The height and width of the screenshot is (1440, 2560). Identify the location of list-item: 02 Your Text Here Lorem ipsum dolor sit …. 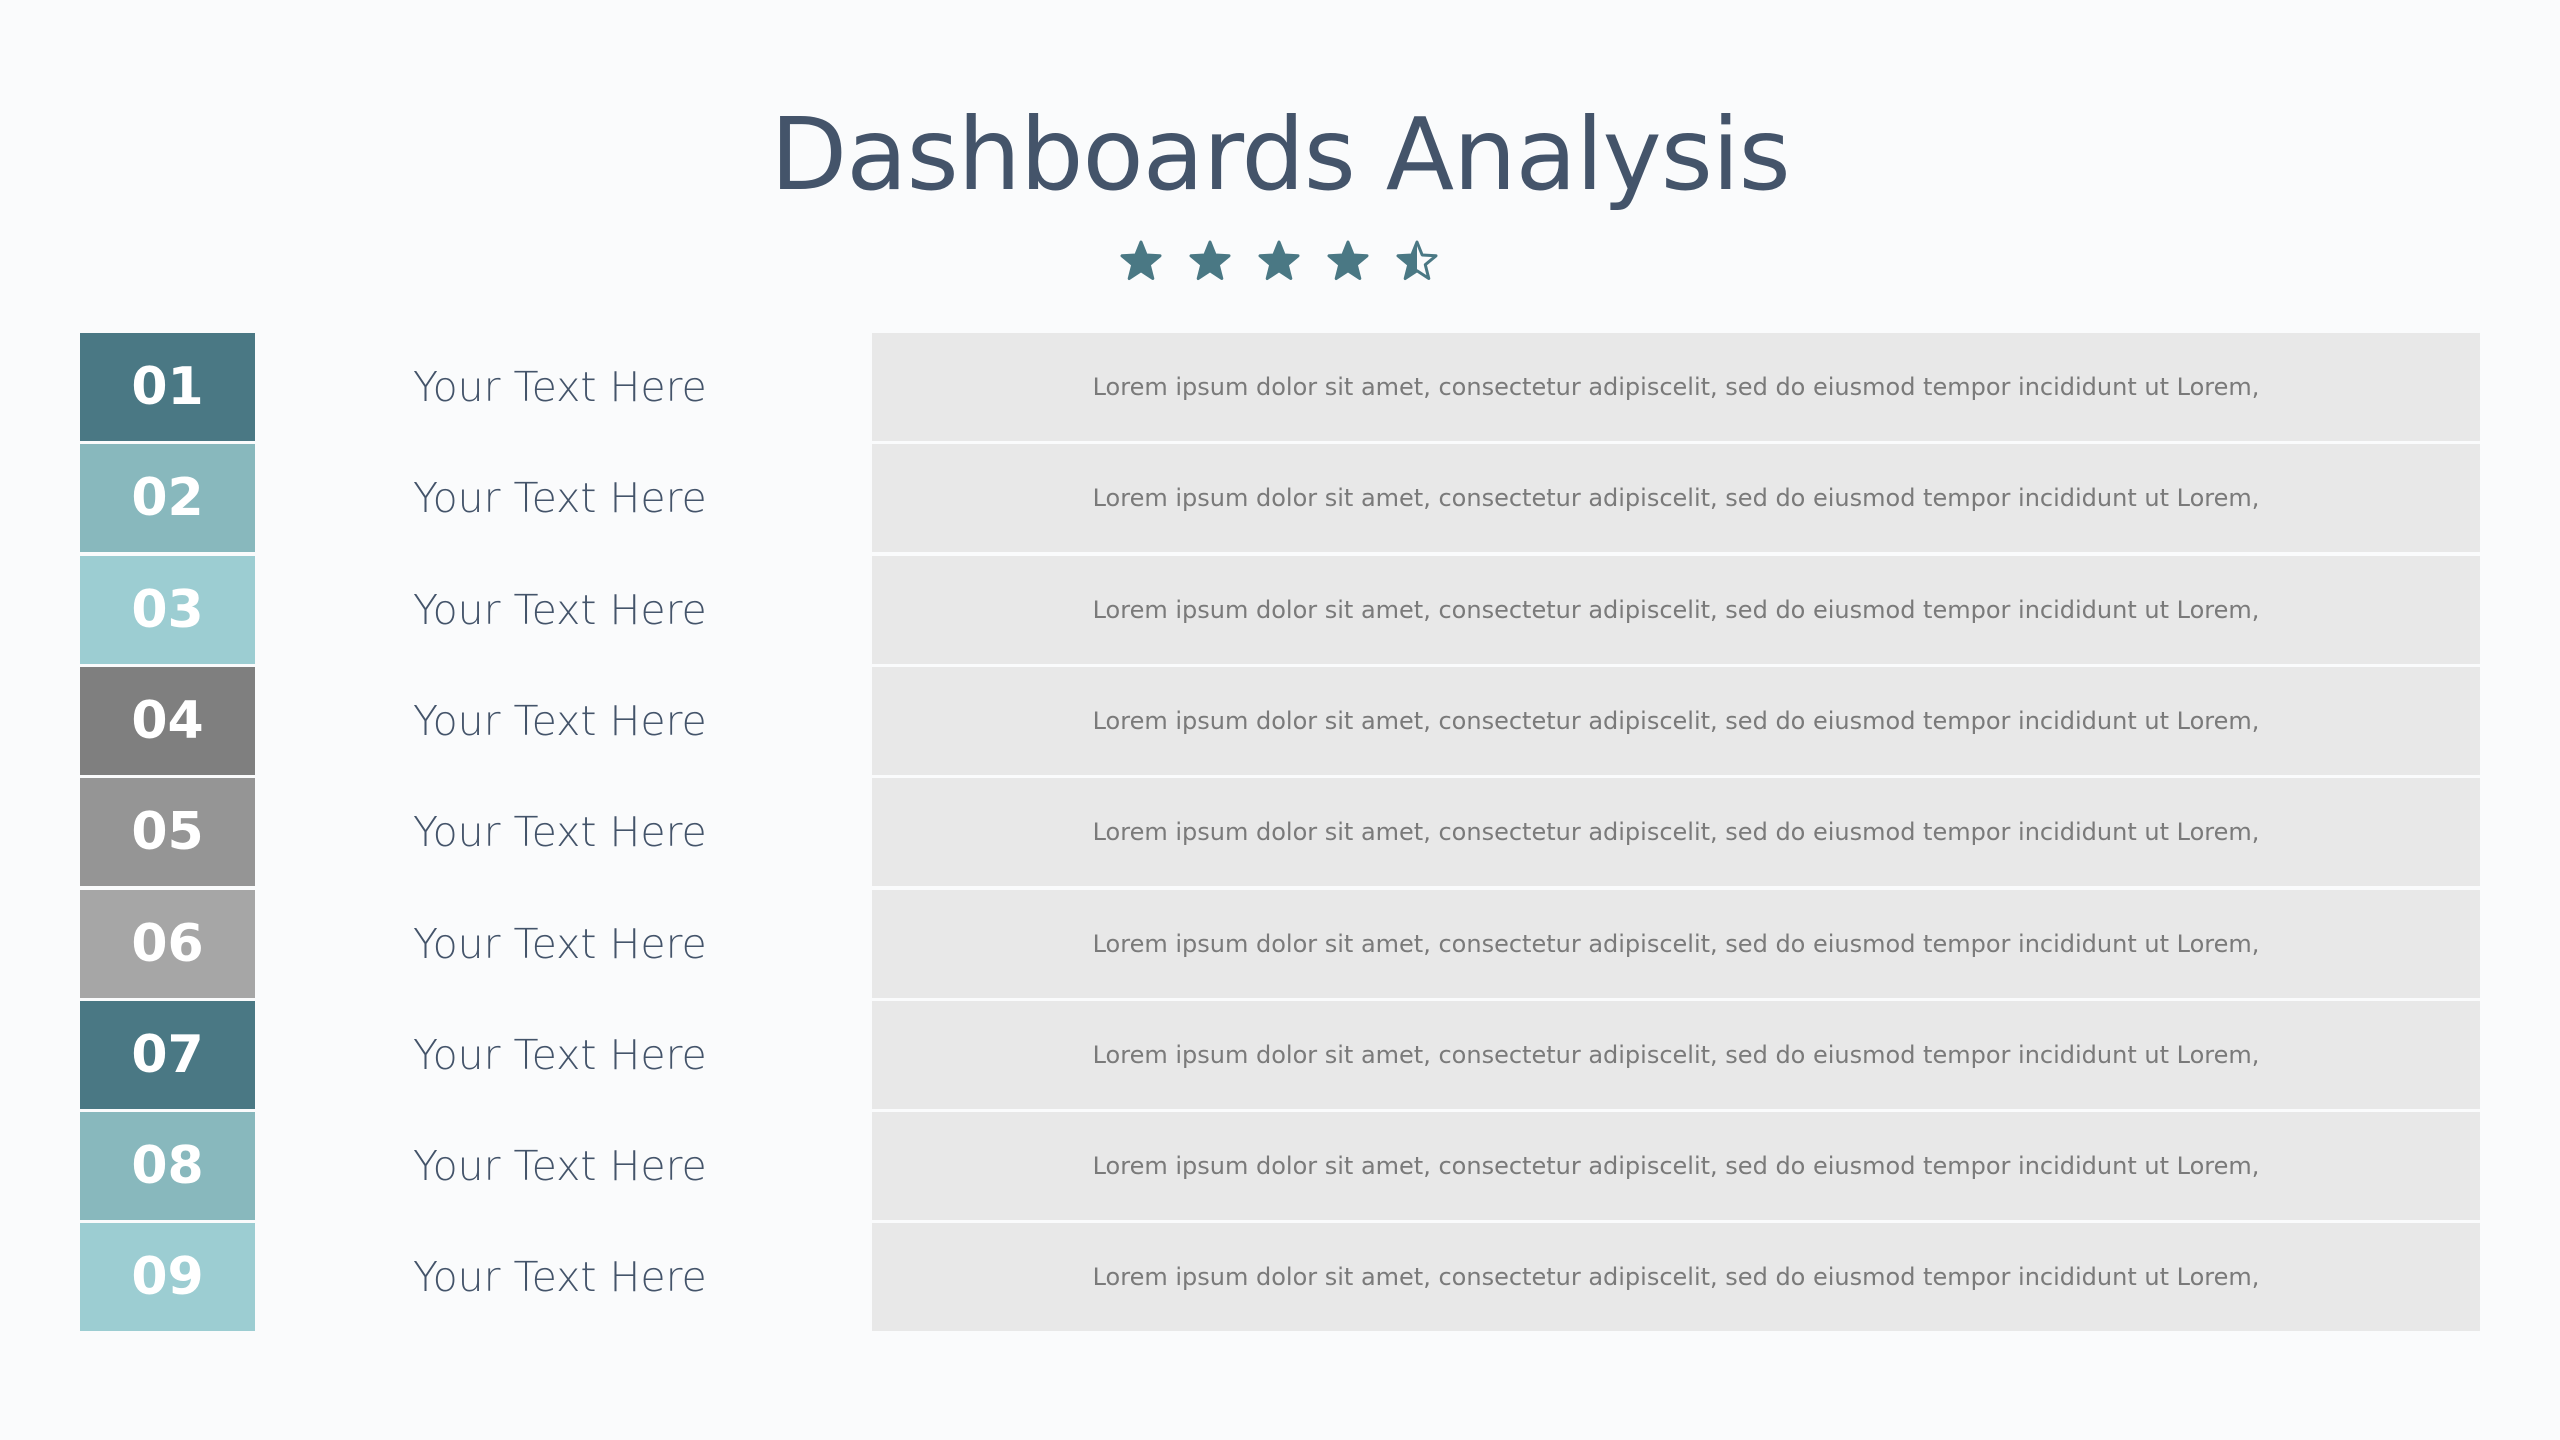
(1280, 498).